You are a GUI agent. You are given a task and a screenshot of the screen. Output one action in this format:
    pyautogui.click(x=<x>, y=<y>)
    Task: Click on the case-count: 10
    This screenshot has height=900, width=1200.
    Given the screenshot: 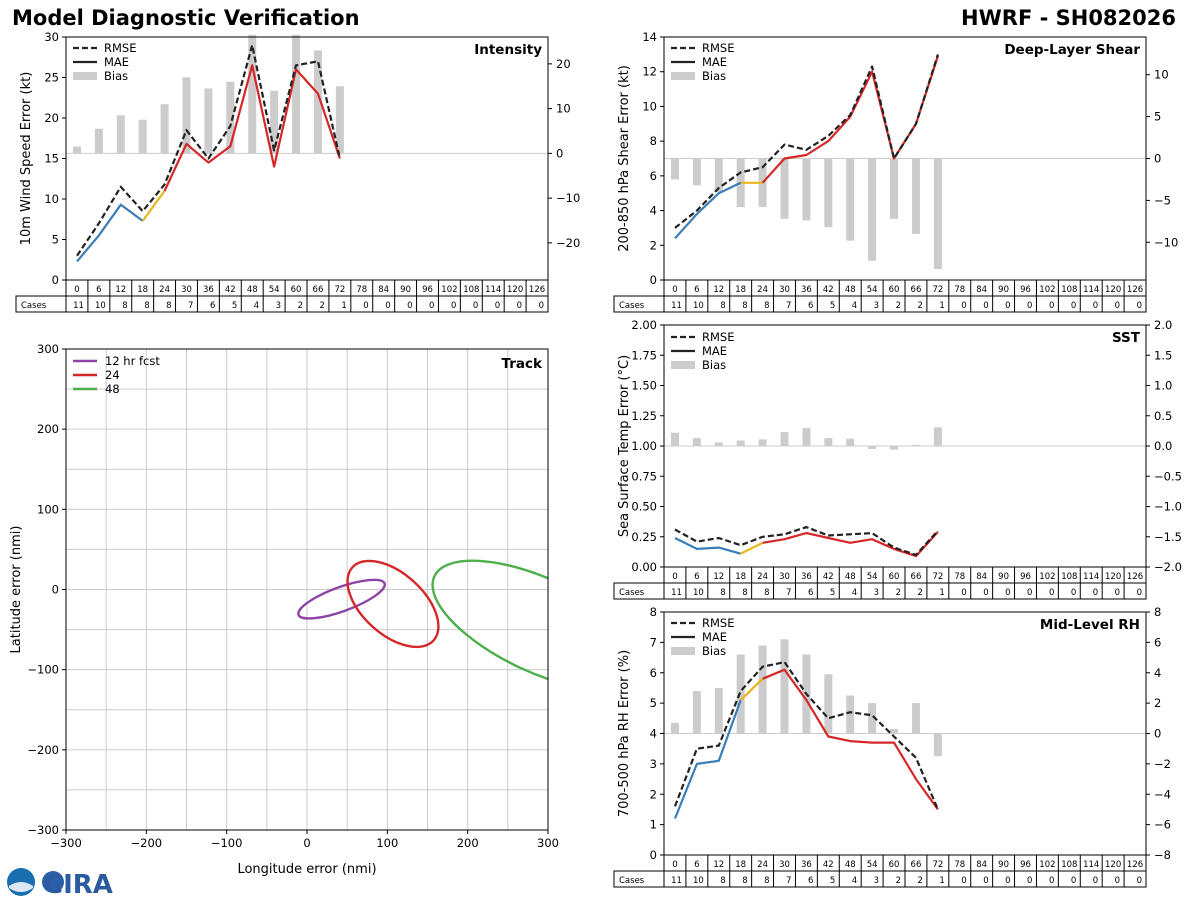 What is the action you would take?
    pyautogui.click(x=100, y=306)
    